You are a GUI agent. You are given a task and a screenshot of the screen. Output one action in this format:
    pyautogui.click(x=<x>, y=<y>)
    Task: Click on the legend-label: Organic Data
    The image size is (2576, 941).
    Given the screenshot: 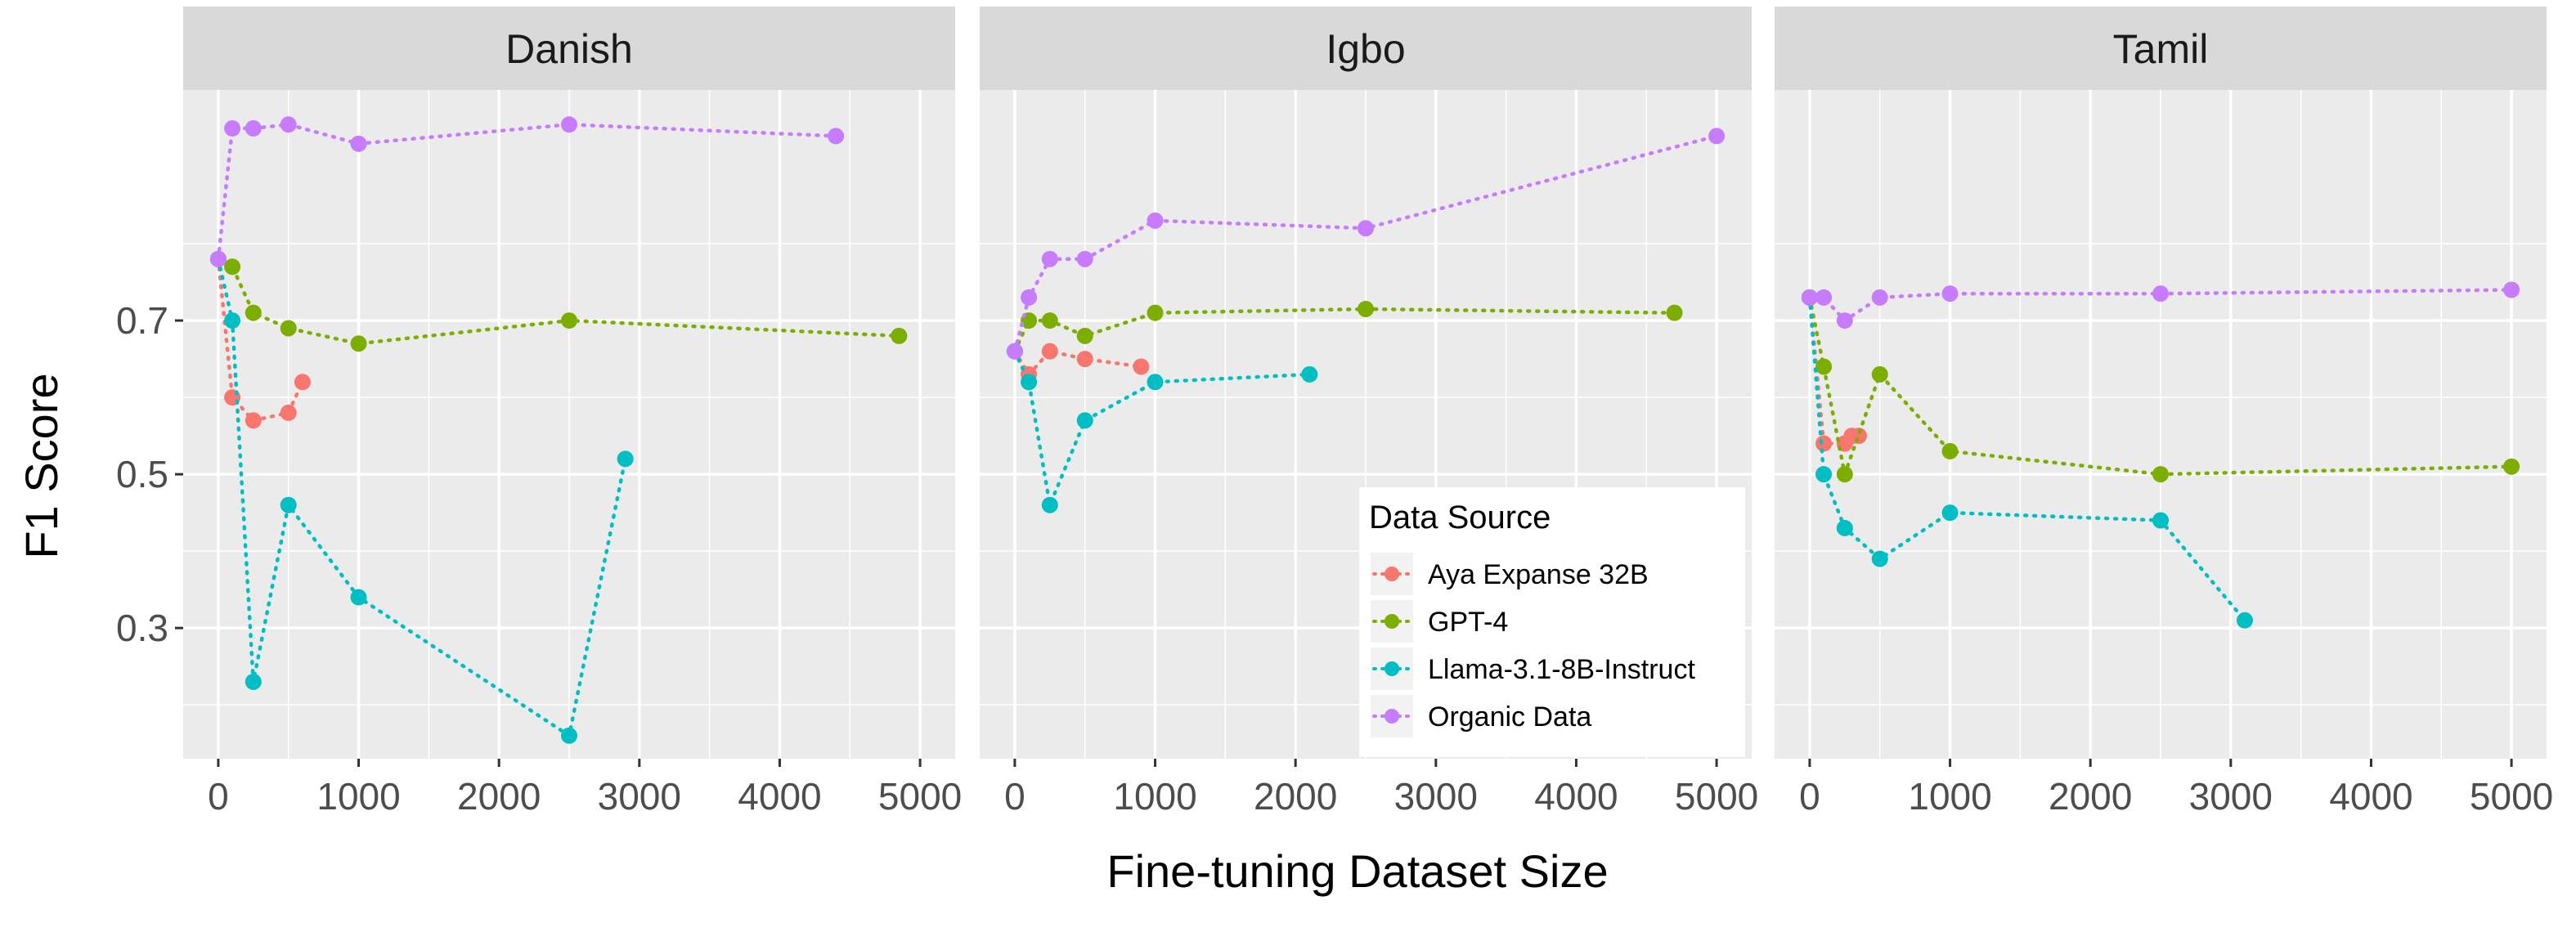 What is the action you would take?
    pyautogui.click(x=1509, y=717)
    